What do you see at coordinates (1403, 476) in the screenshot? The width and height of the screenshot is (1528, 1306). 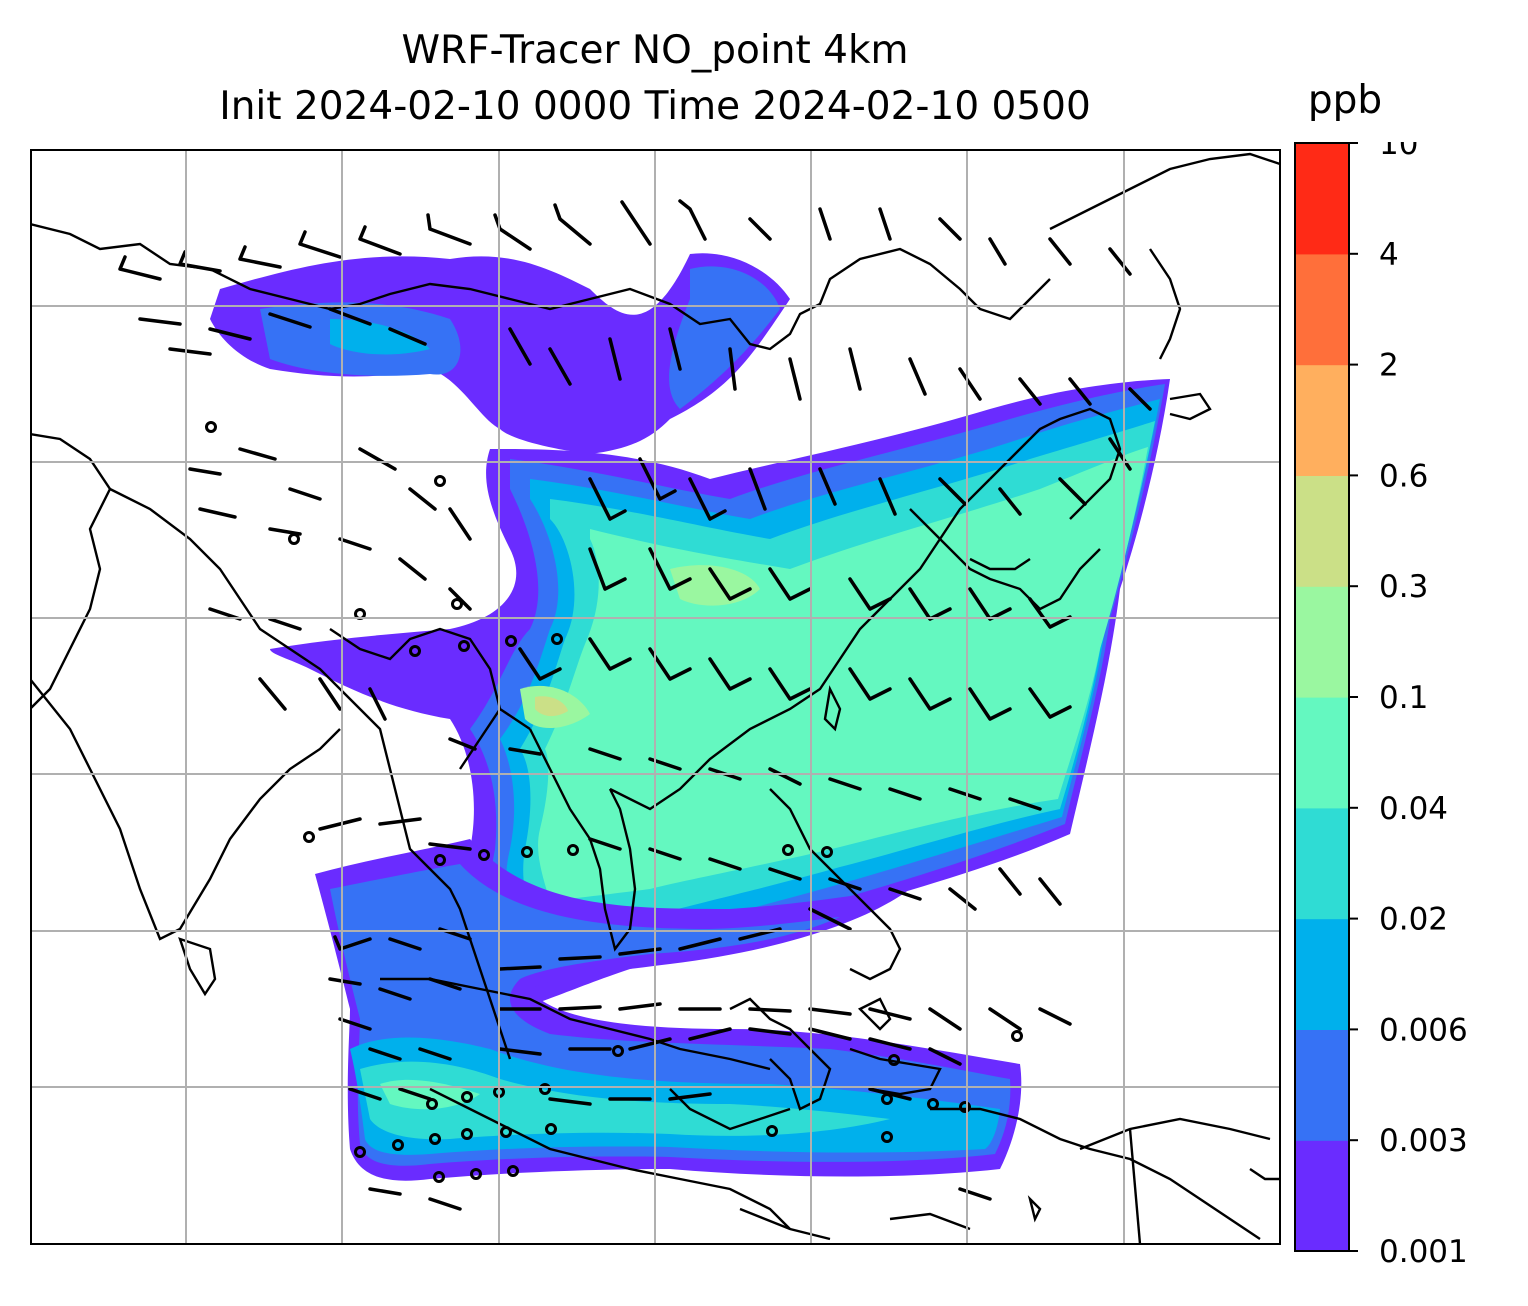 I see `colorbar-tick-label: 0.6` at bounding box center [1403, 476].